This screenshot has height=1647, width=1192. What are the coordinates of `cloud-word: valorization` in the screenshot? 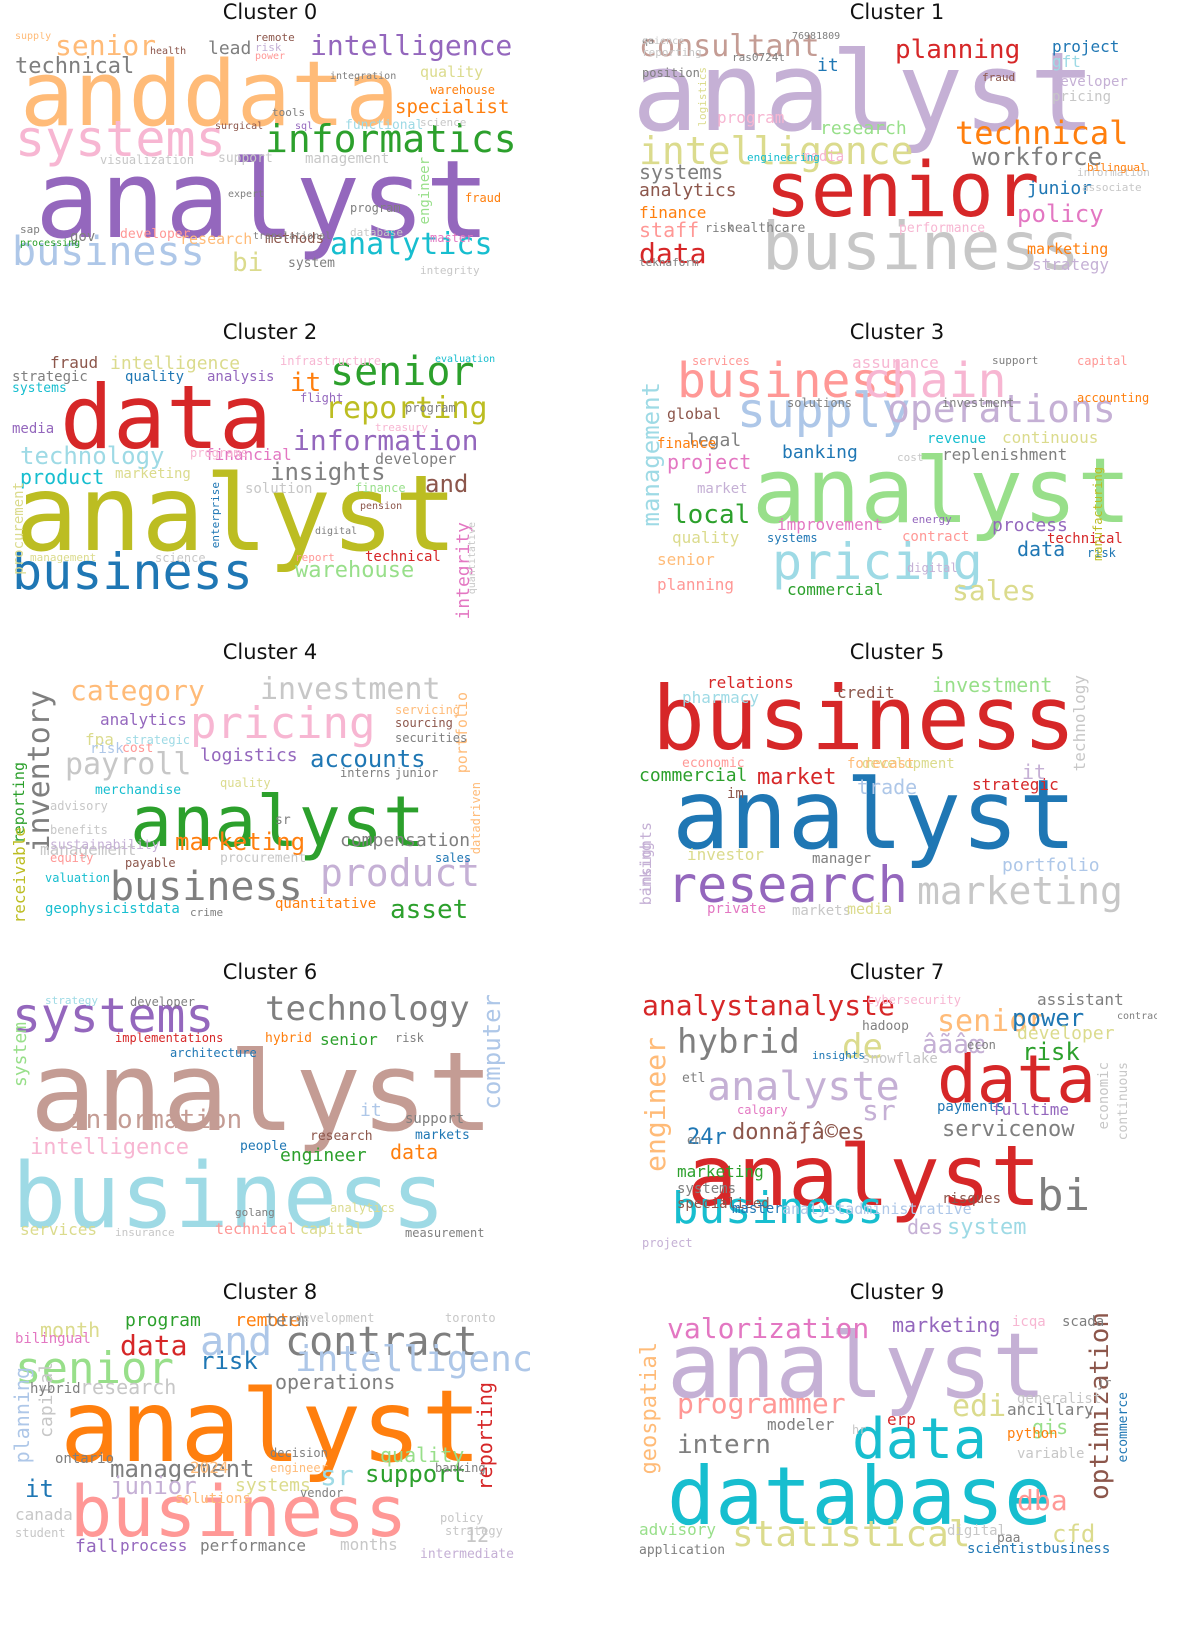 It's located at (768, 1328).